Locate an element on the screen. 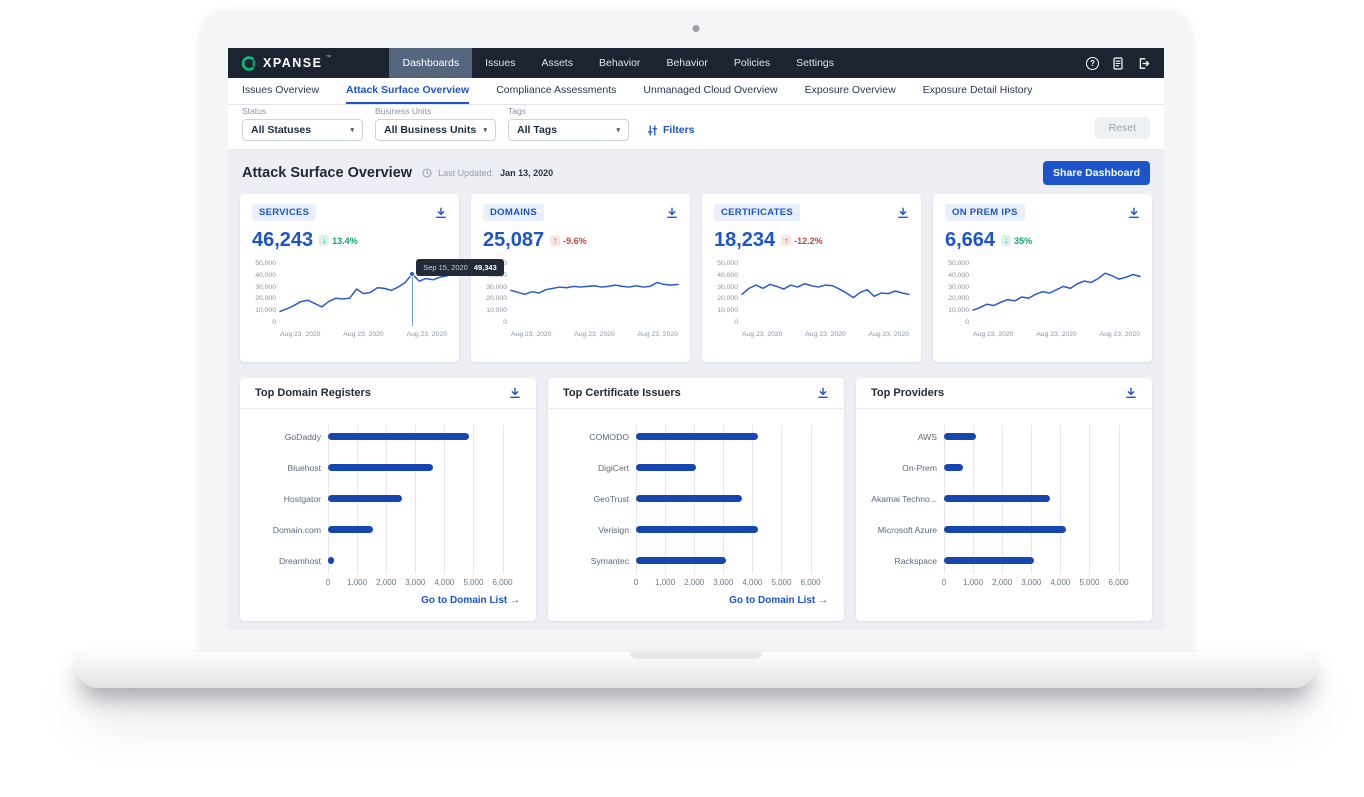  stat-card-label: CERTIFICATES is located at coordinates (757, 212).